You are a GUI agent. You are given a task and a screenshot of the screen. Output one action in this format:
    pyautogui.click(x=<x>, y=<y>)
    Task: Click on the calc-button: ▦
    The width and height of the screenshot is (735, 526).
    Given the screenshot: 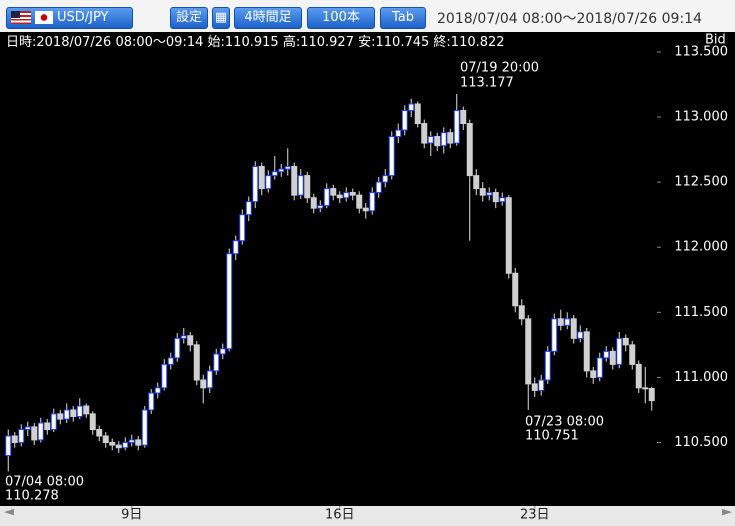 What is the action you would take?
    pyautogui.click(x=221, y=18)
    